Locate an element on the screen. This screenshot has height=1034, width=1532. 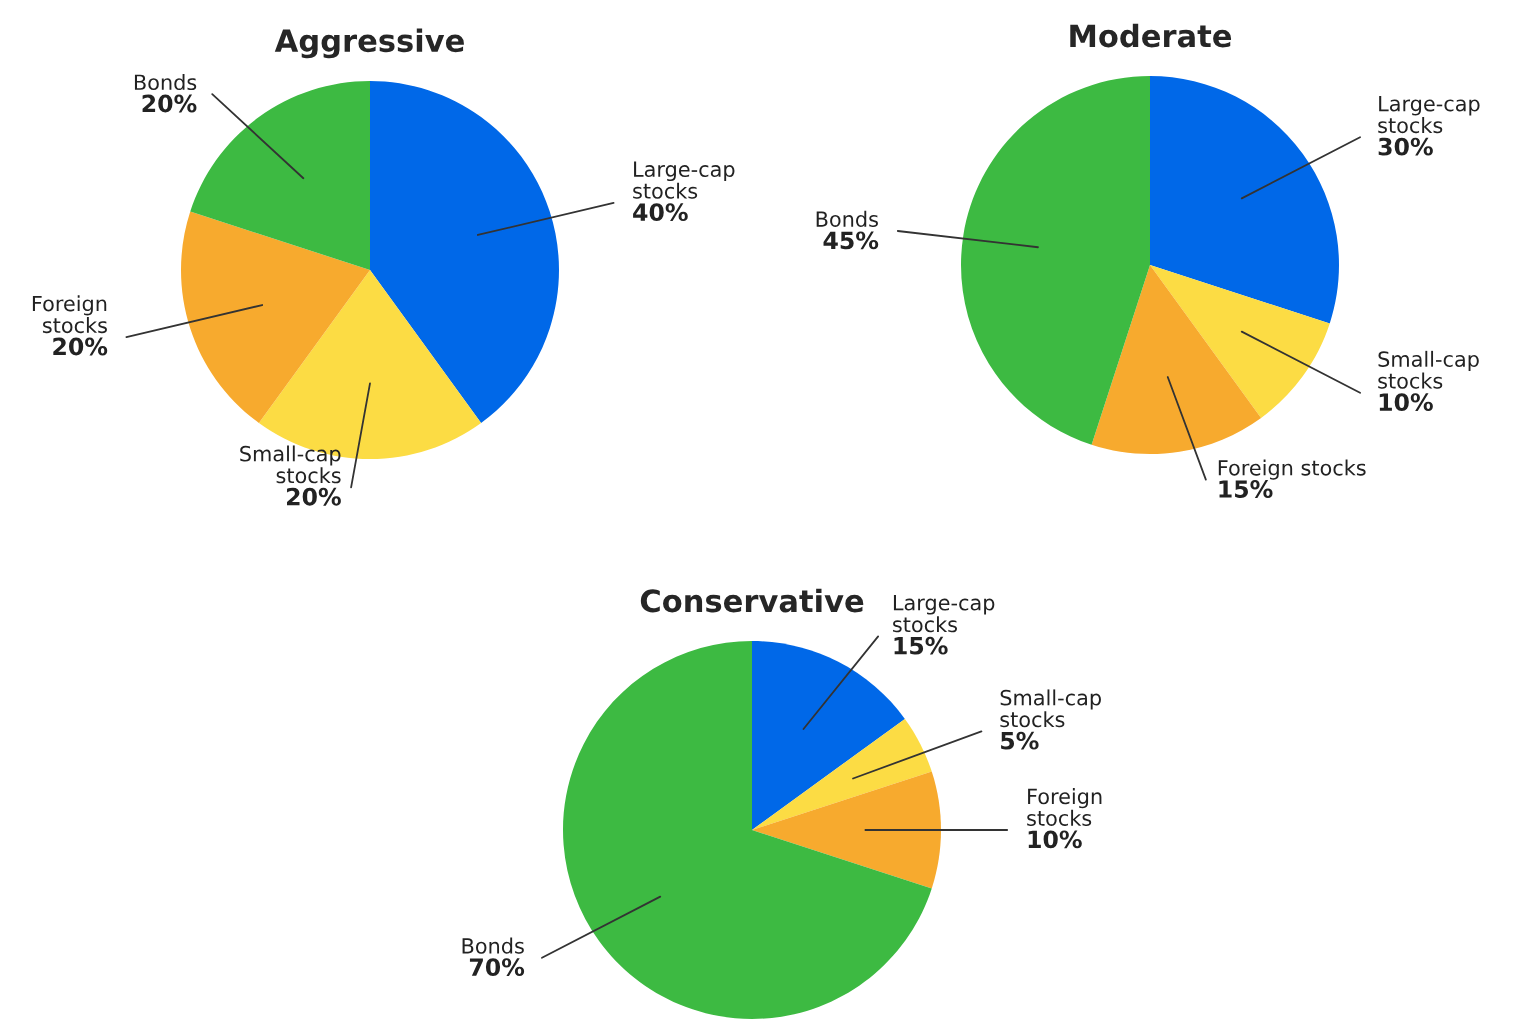
chart-title: Moderate is located at coordinates (1151, 35).